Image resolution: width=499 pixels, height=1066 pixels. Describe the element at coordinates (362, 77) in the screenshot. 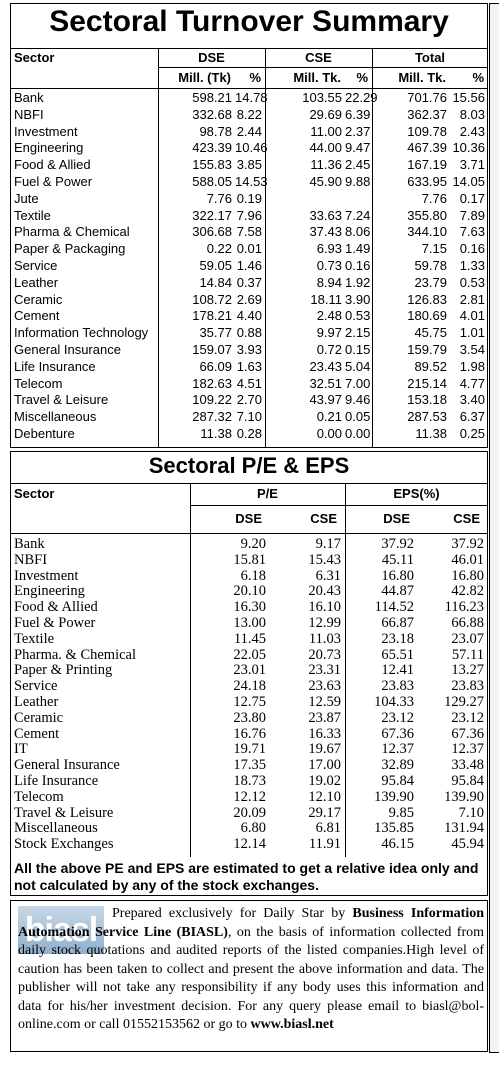

I see `sub-header: %` at that location.